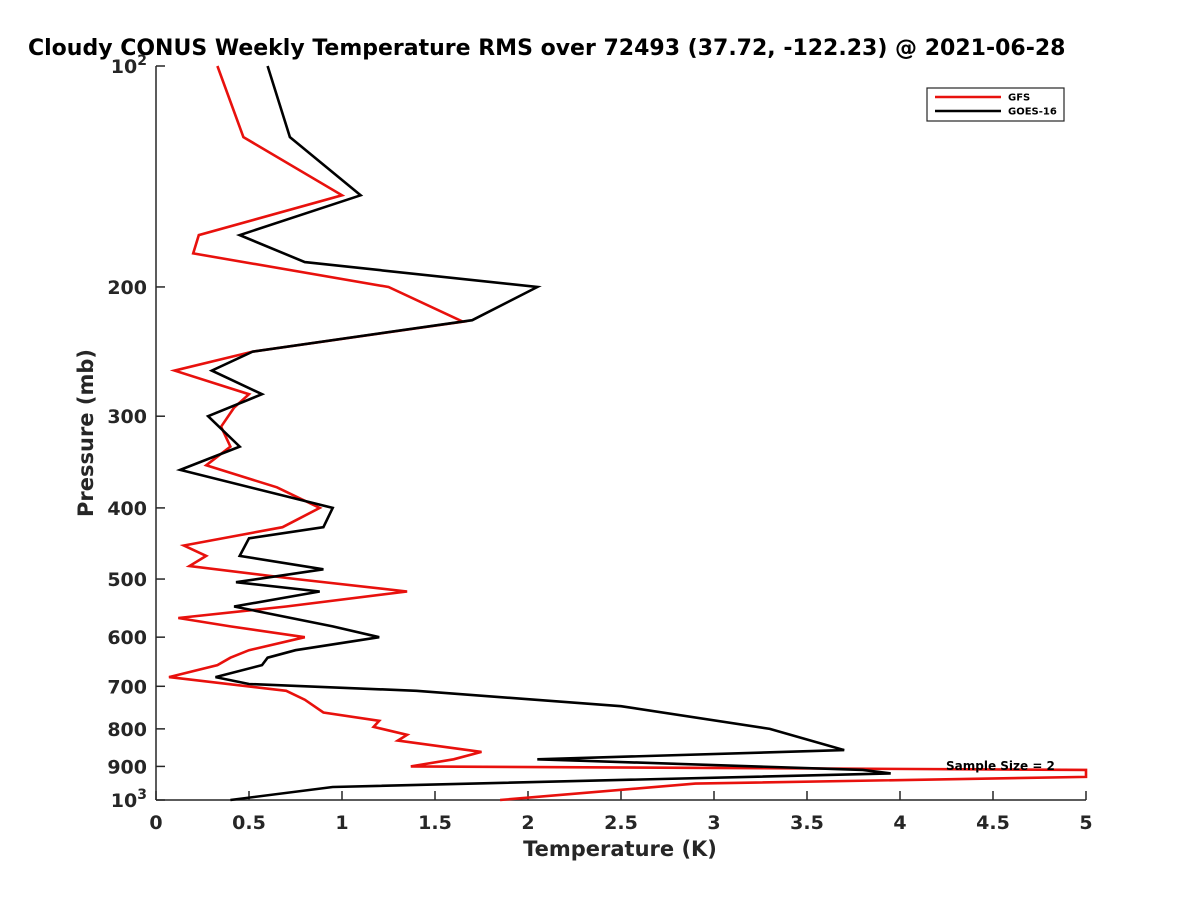 The width and height of the screenshot is (1200, 900). I want to click on y-tick-label: 900, so click(127, 767).